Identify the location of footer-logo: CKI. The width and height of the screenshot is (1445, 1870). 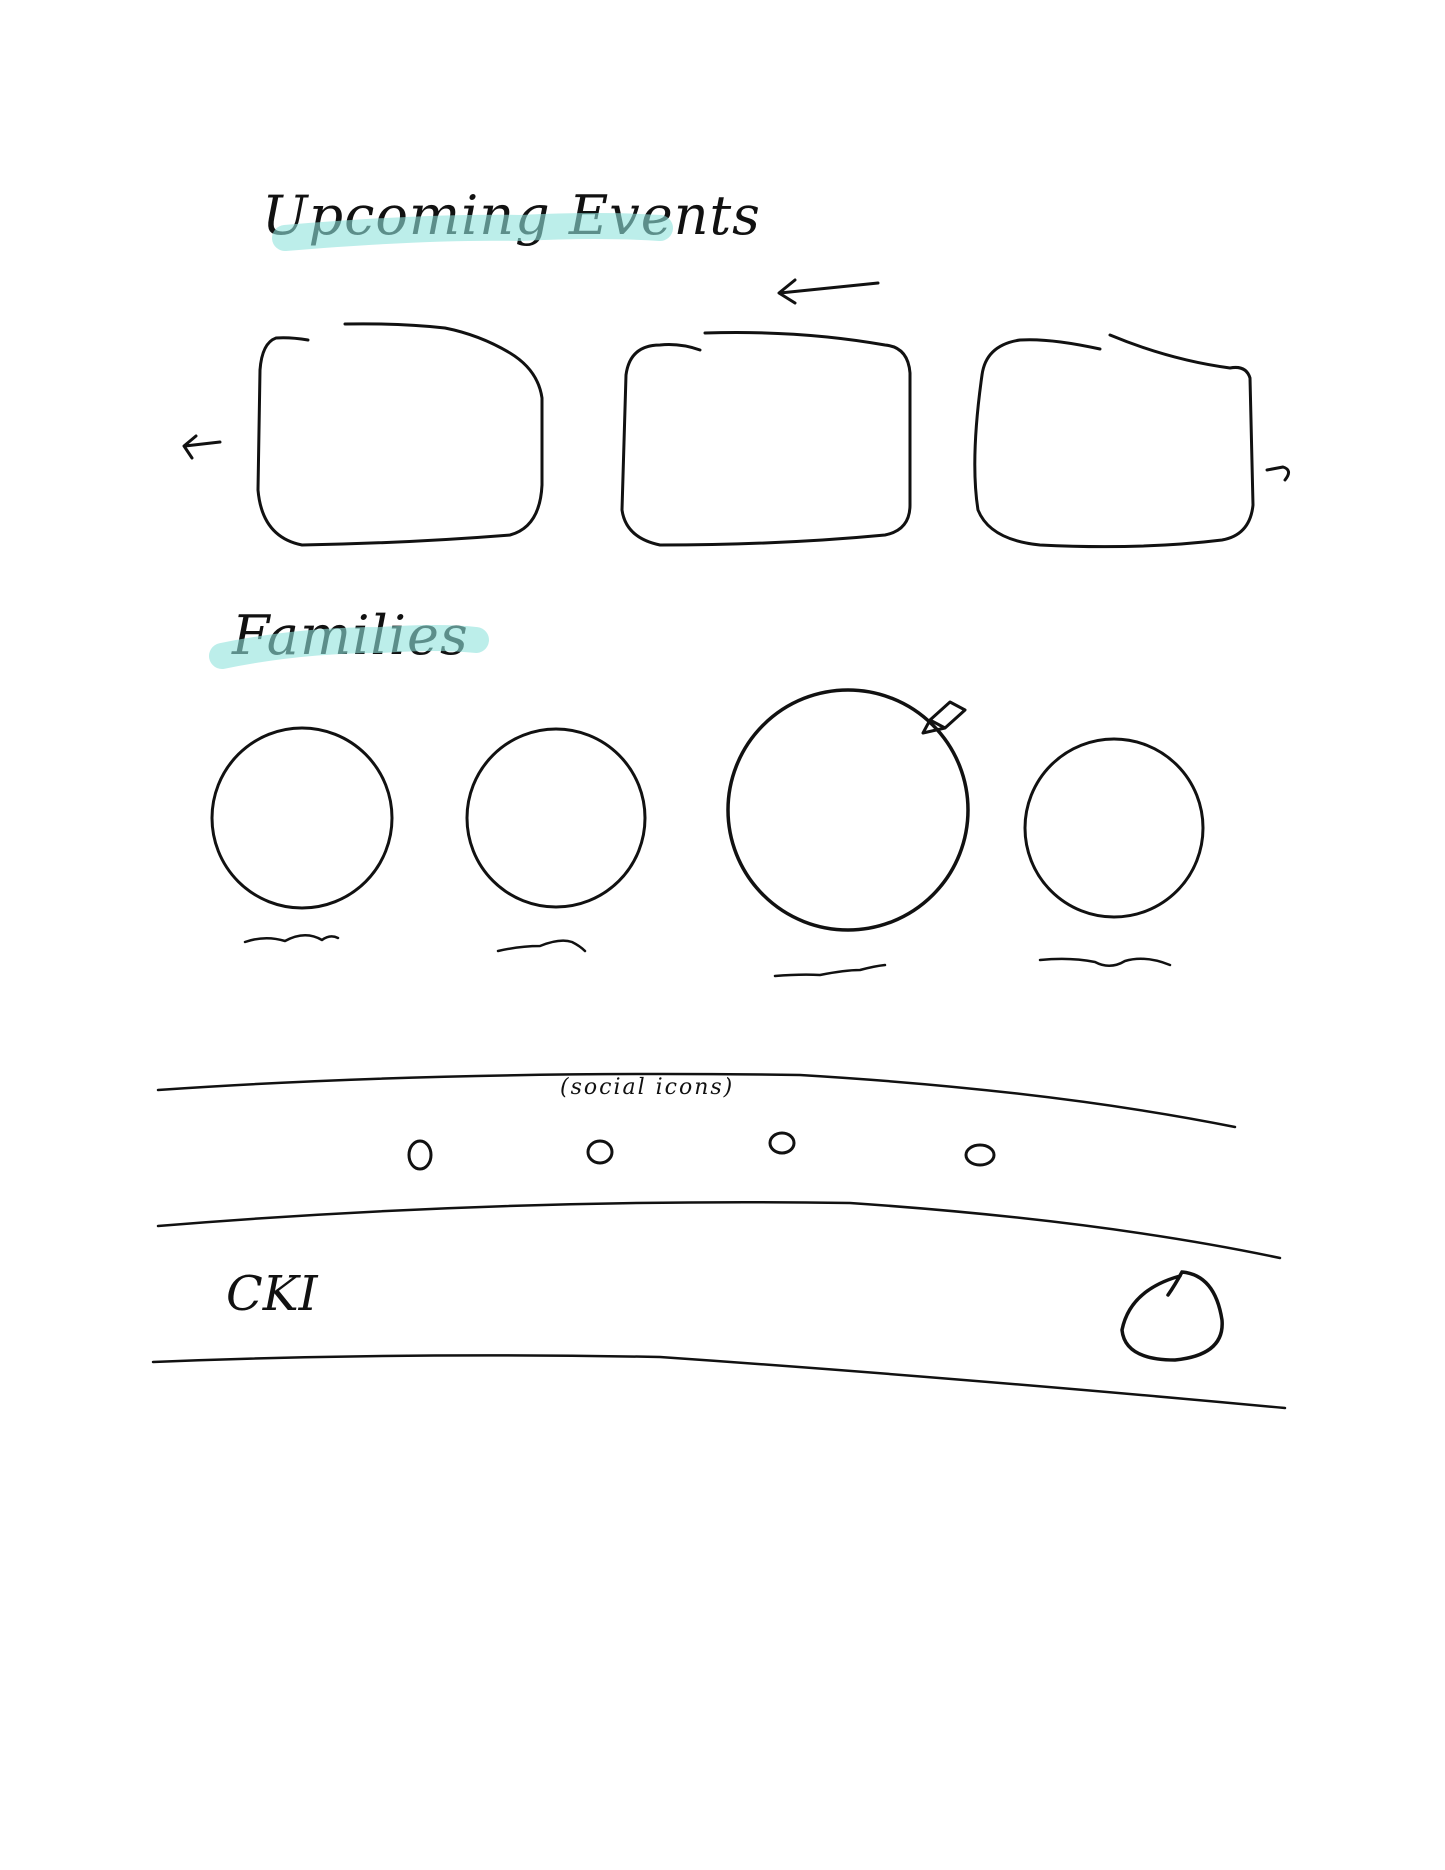
(272, 1294).